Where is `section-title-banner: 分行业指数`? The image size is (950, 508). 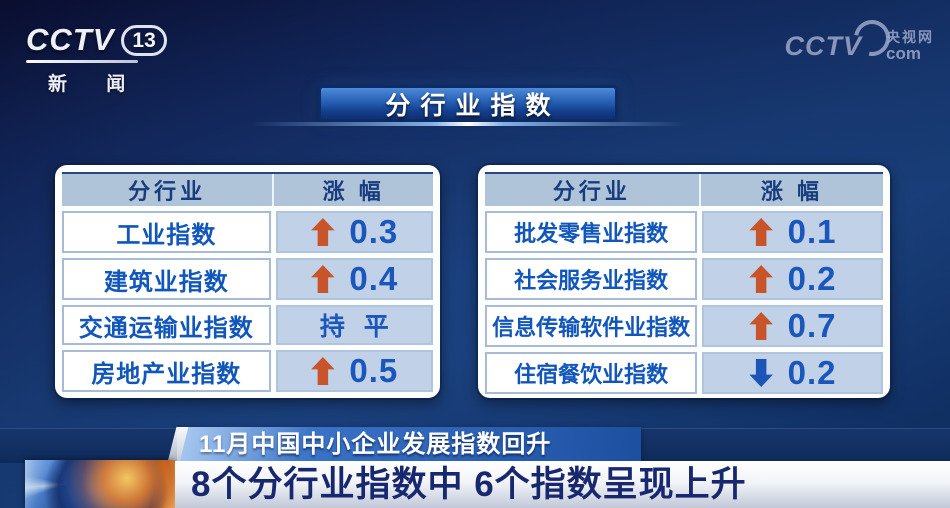 section-title-banner: 分行业指数 is located at coordinates (468, 103).